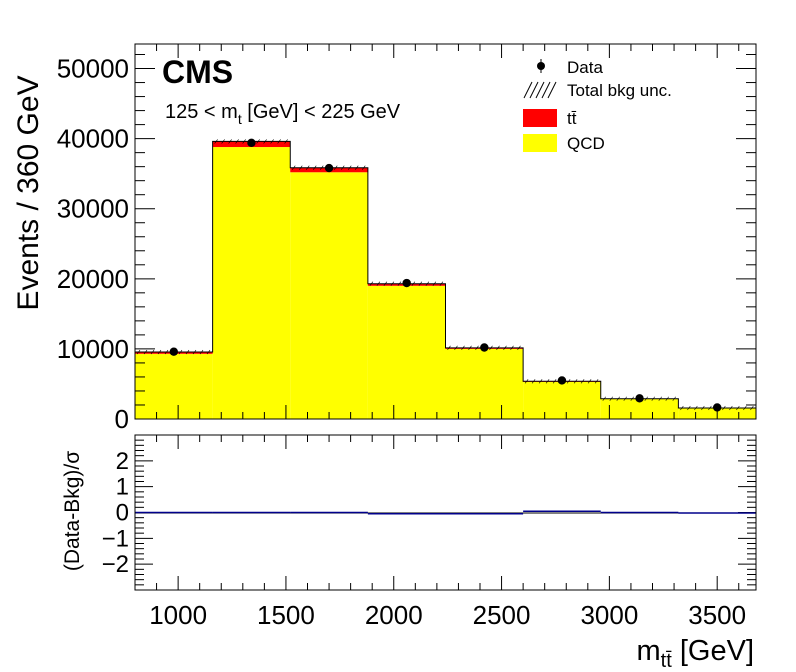  What do you see at coordinates (540, 143) in the screenshot?
I see `legend-qcd-swatch` at bounding box center [540, 143].